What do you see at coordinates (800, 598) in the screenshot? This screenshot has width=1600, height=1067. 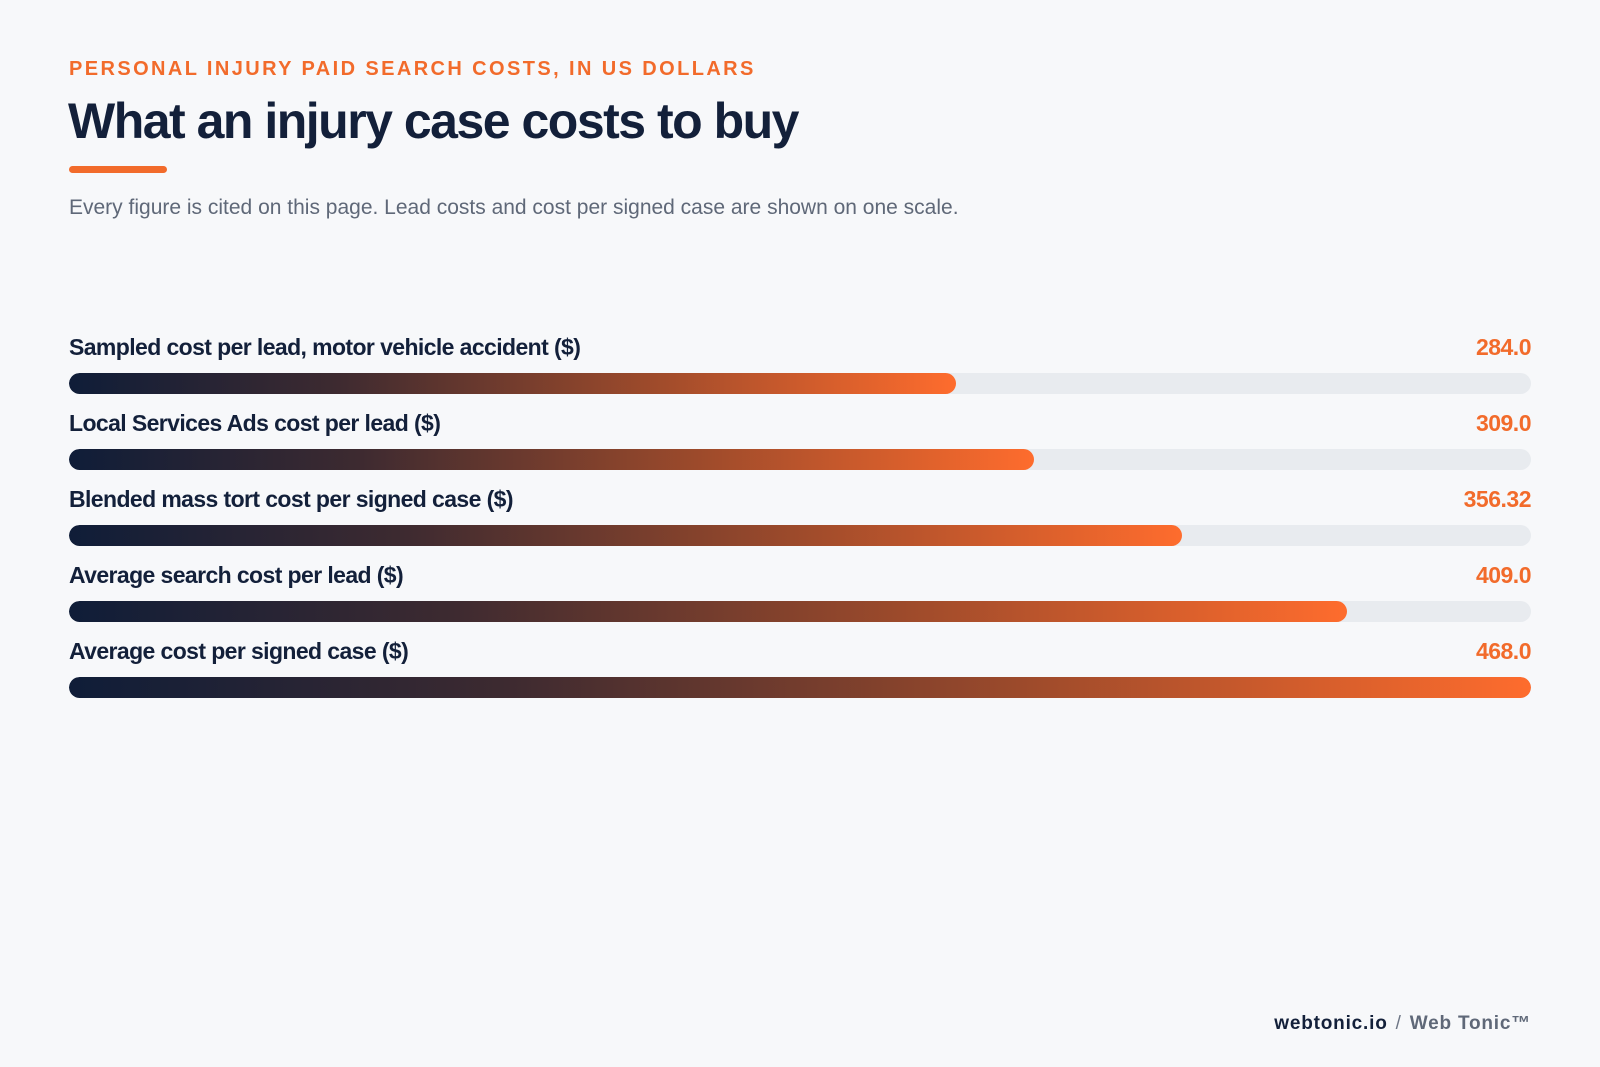 I see `bar-row: Average search cost per lead ($) 409.0` at bounding box center [800, 598].